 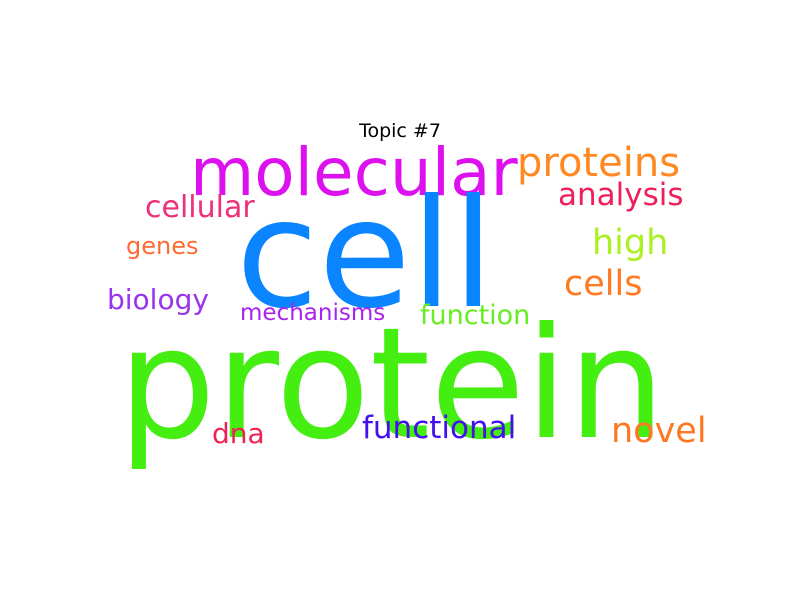 I want to click on word-cells: cells, so click(x=603, y=284).